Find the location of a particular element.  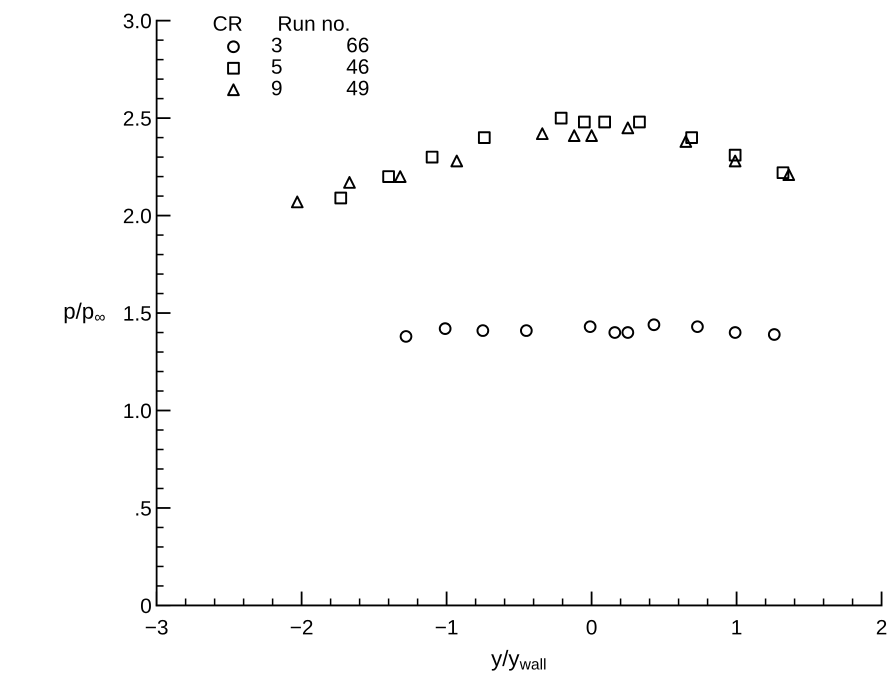

legend-title: CR Run no. is located at coordinates (281, 23).